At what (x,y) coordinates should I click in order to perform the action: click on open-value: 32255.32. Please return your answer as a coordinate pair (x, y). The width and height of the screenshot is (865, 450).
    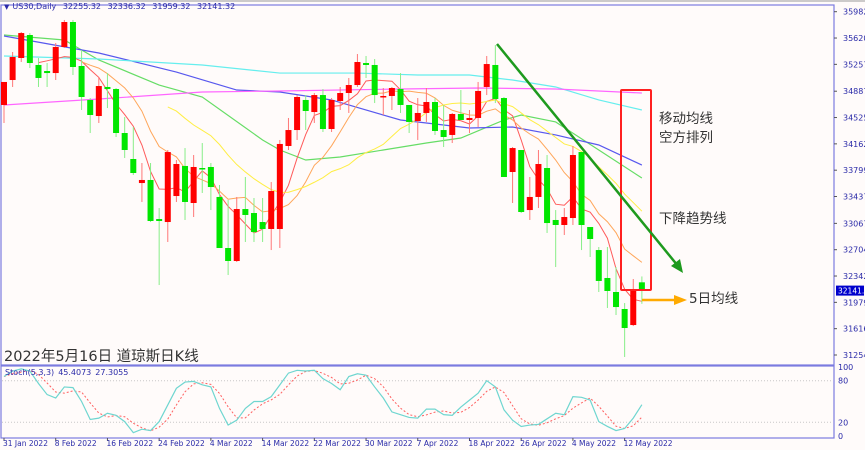
    Looking at the image, I should click on (82, 6).